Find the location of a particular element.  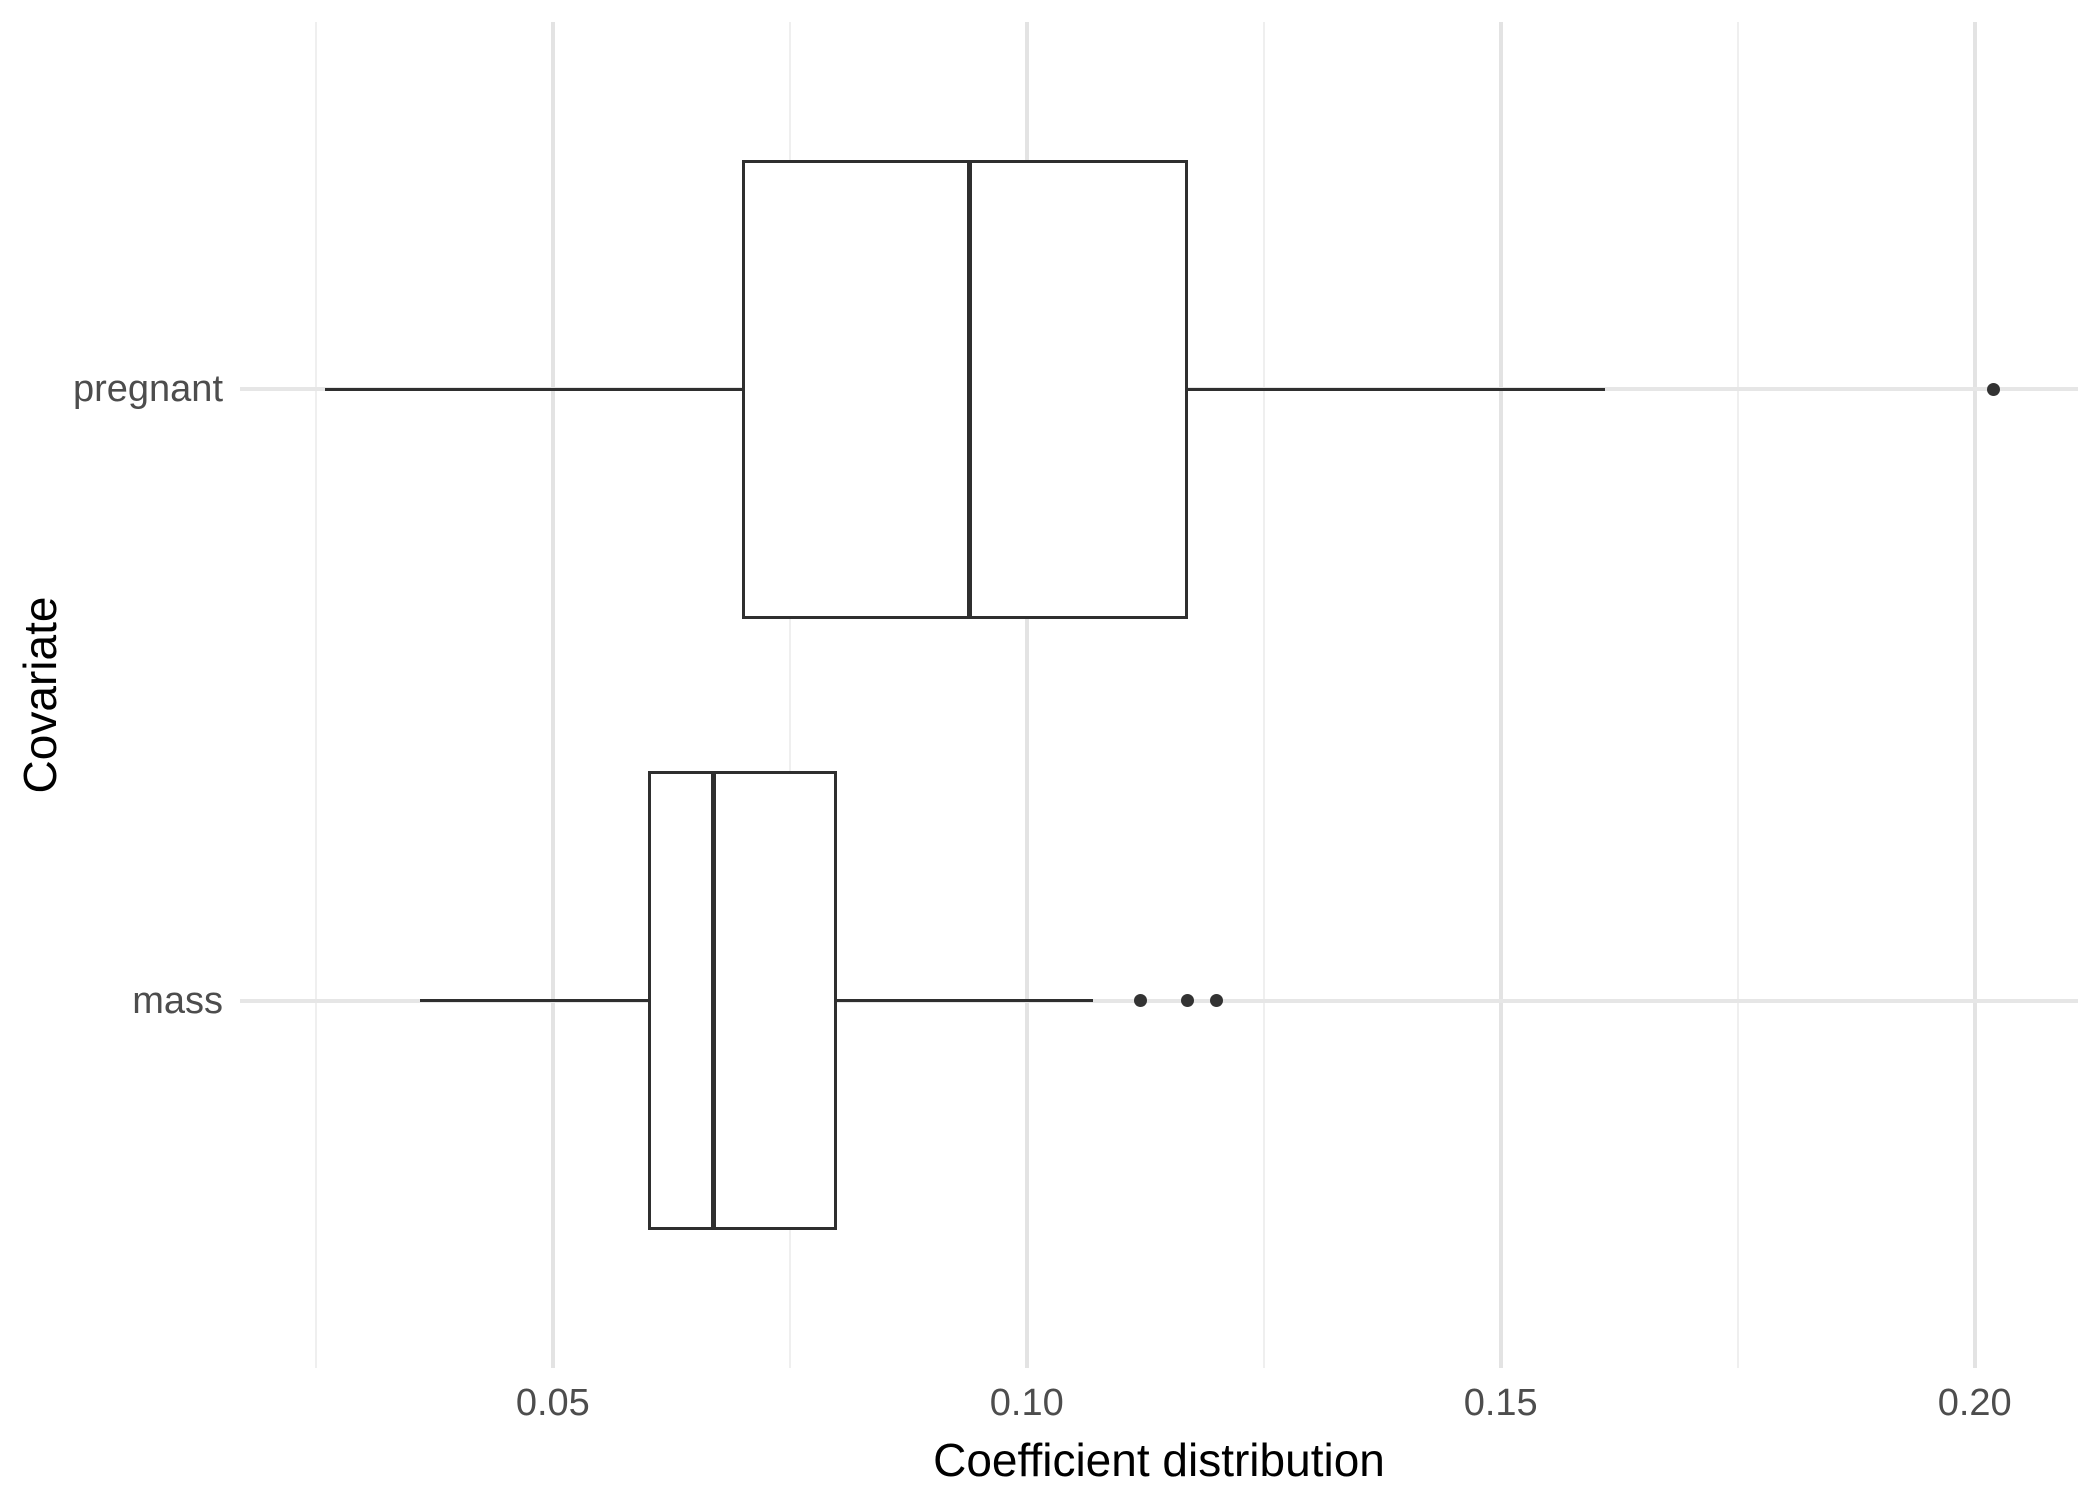

x-tick-label: 0.05 is located at coordinates (552, 1403).